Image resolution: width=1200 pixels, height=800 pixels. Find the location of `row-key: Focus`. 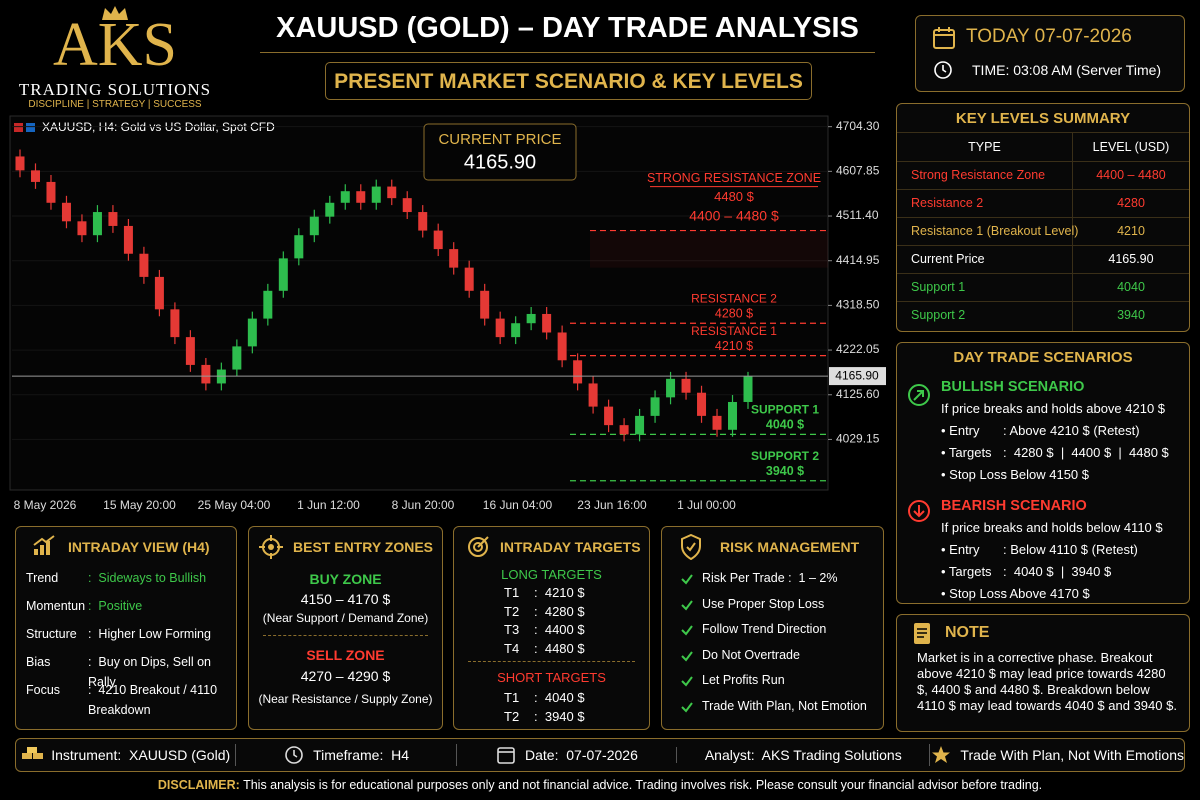

row-key: Focus is located at coordinates (43, 690).